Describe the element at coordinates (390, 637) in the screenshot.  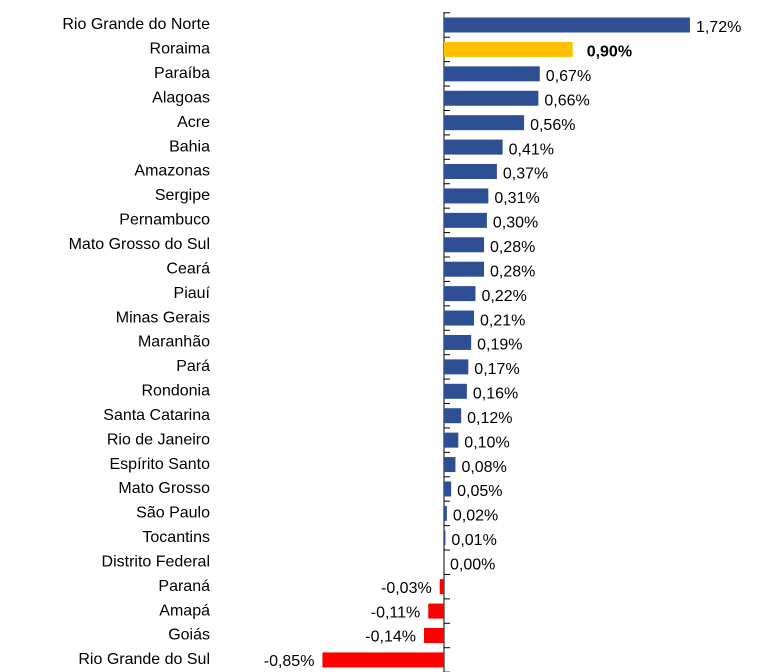
I see `value-label: -0,14%` at that location.